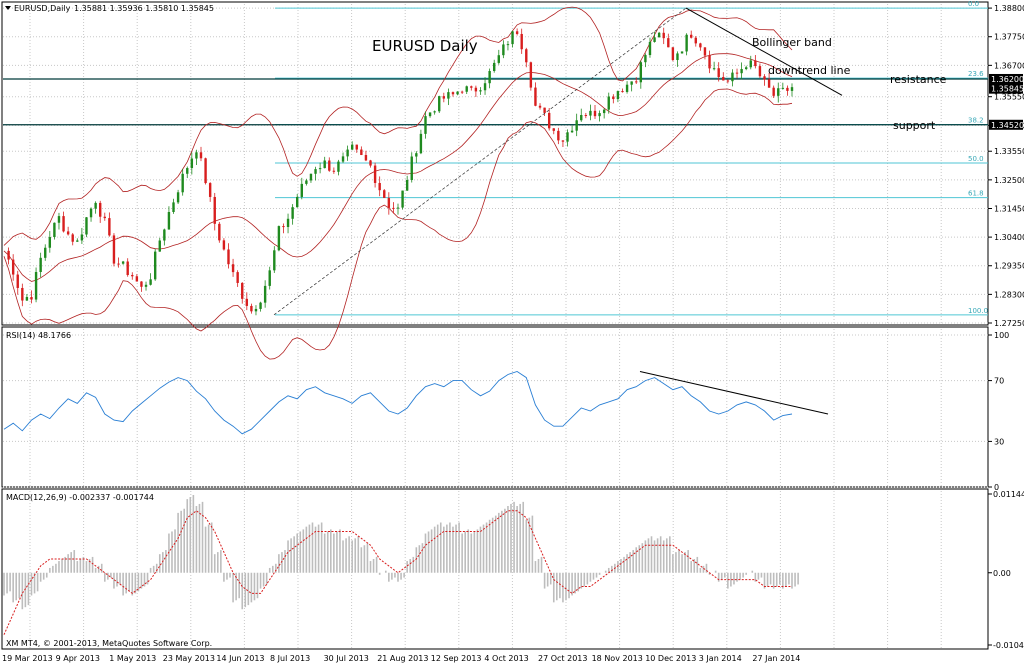  I want to click on label-support: support, so click(914, 125).